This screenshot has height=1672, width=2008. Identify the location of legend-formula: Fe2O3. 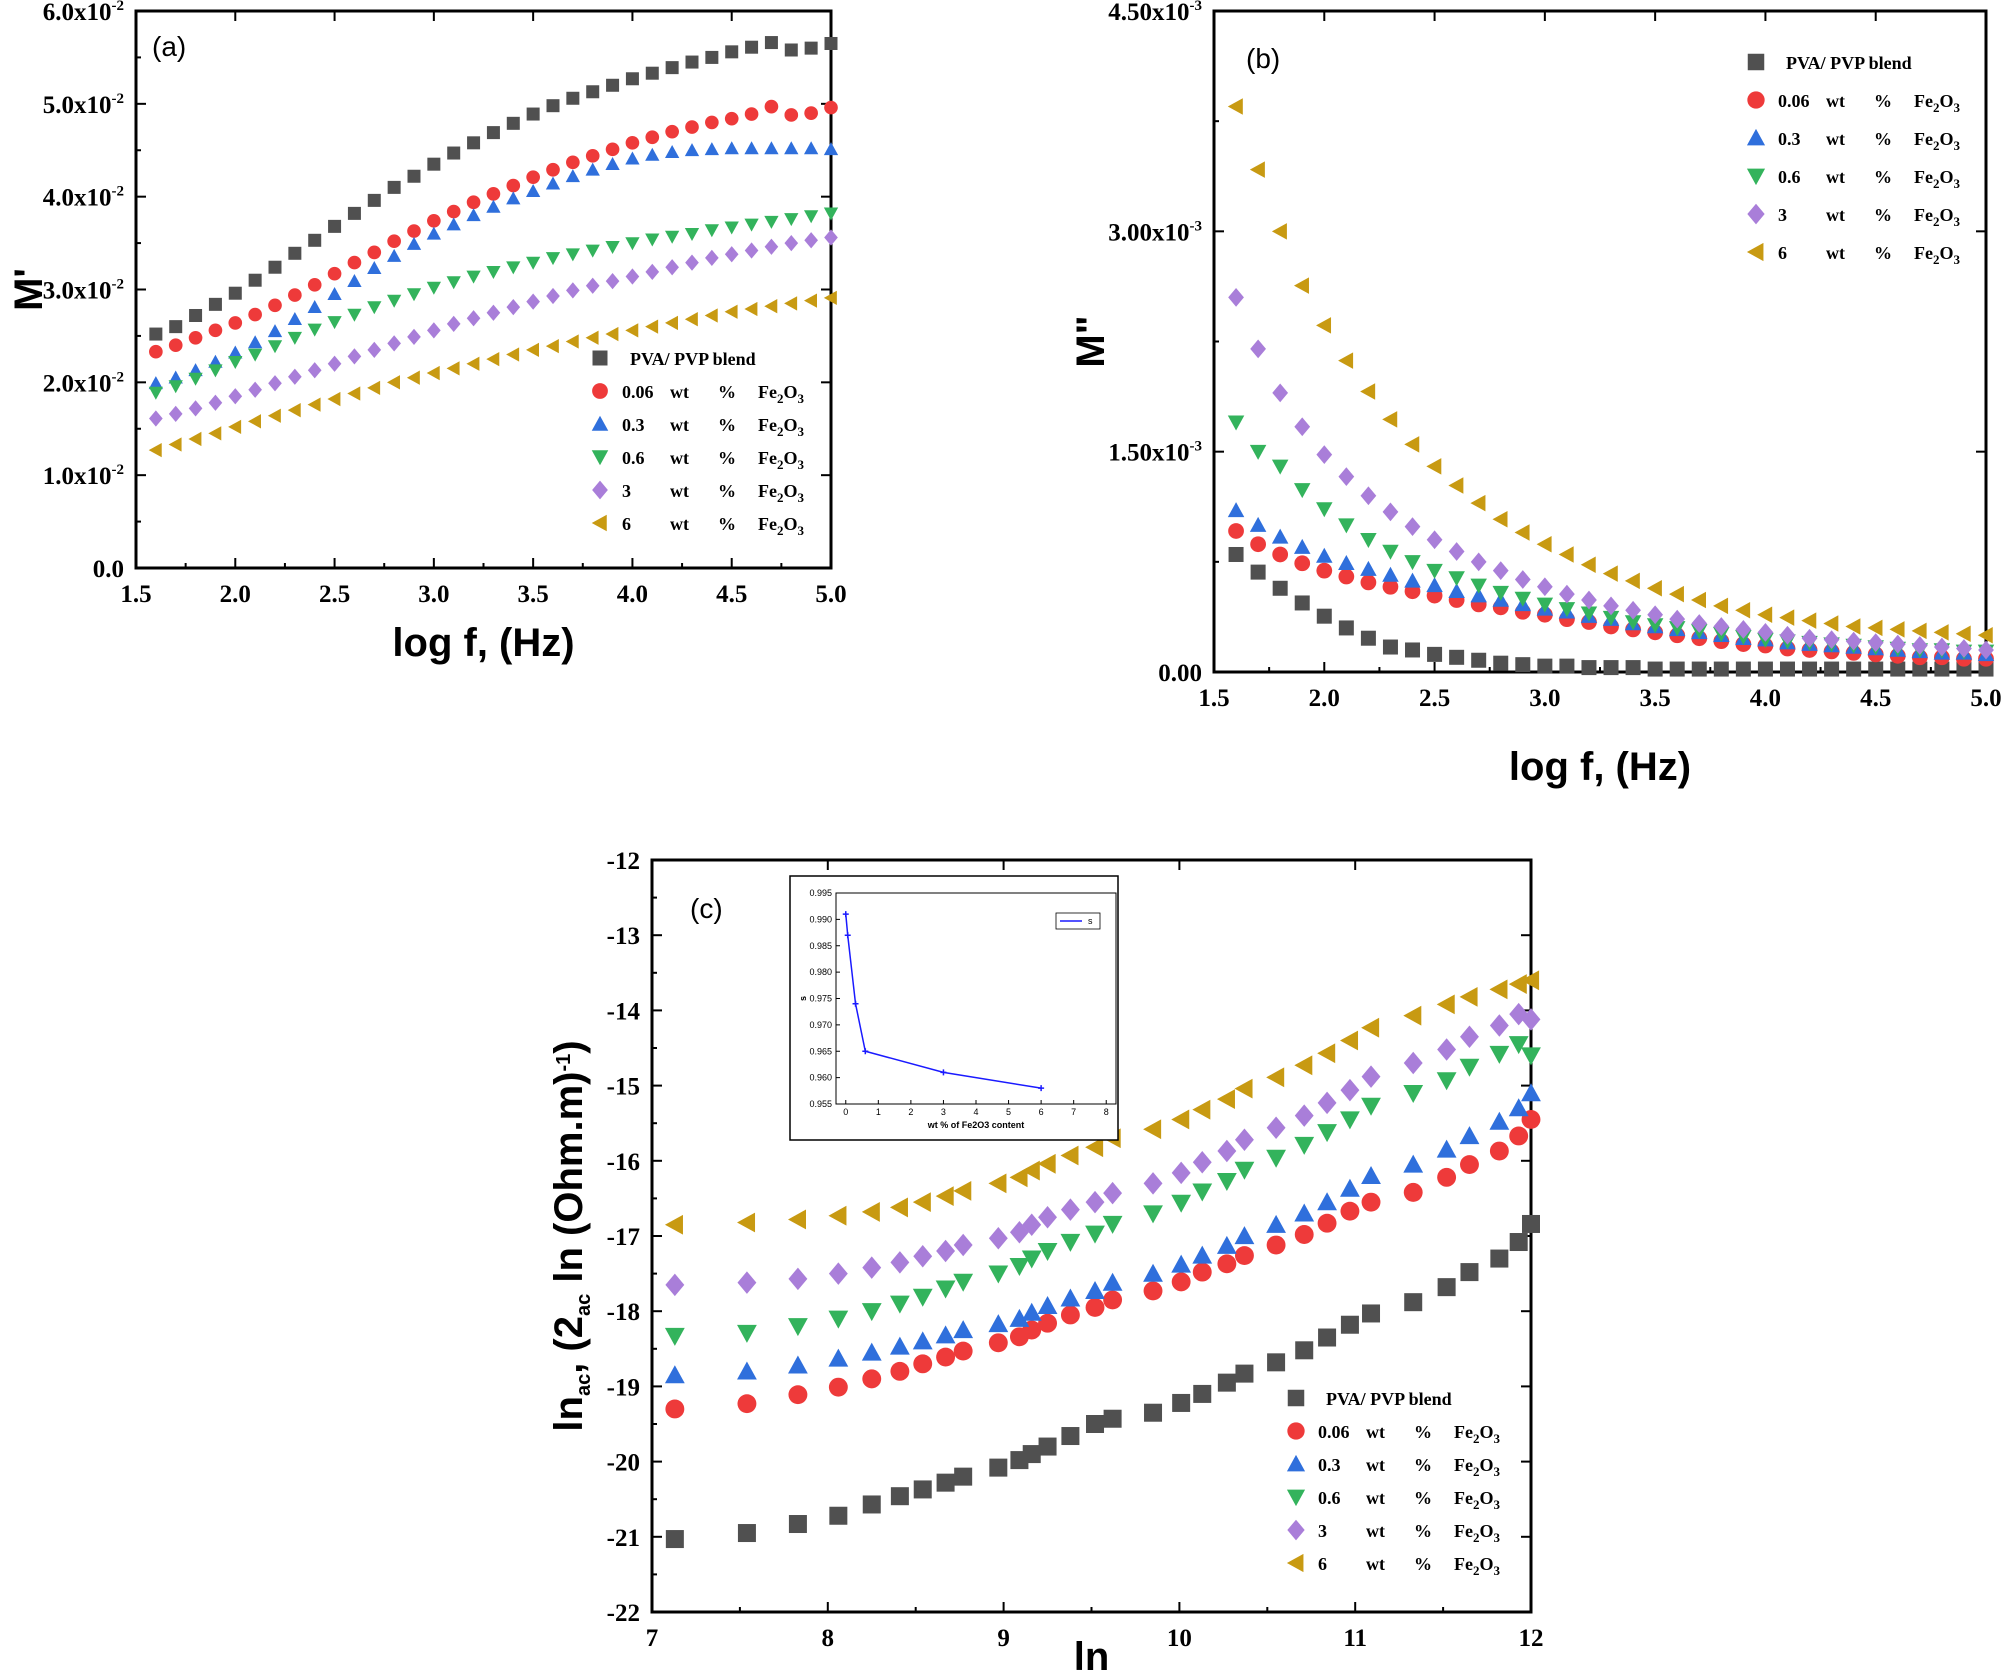
(781, 526).